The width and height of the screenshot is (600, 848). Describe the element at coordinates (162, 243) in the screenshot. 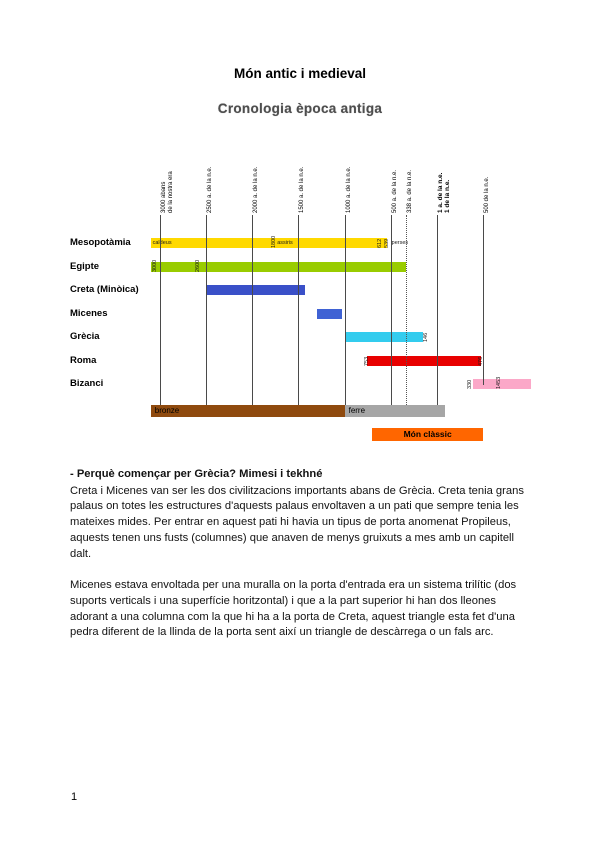

I see `bar-annotation: caldeus` at that location.